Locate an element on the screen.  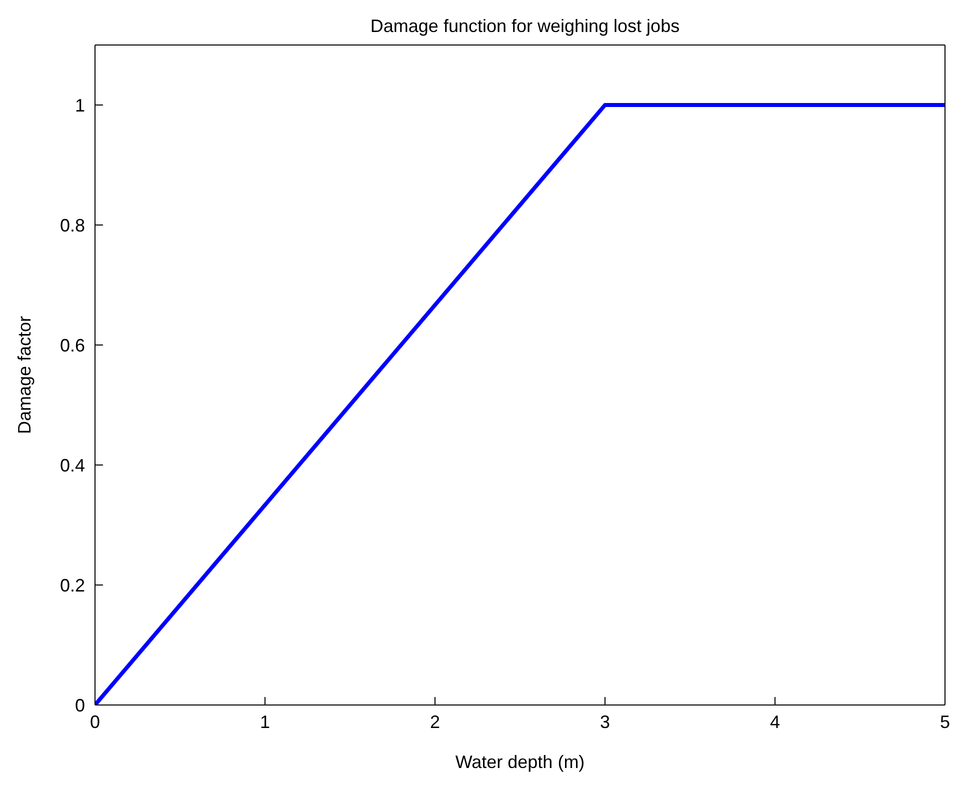
chart-title: Damage function for weighing lost jobs is located at coordinates (525, 26).